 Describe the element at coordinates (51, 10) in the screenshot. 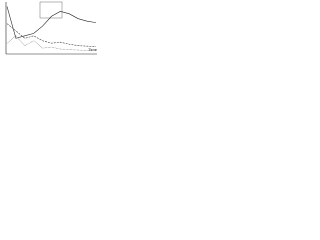

I see `inset-frame` at that location.